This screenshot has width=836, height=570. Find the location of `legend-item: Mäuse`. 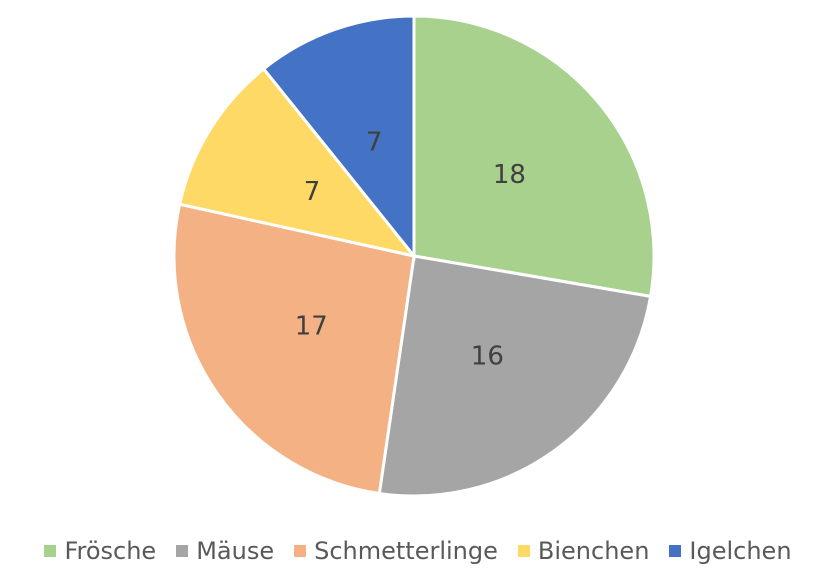

legend-item: Mäuse is located at coordinates (225, 551).